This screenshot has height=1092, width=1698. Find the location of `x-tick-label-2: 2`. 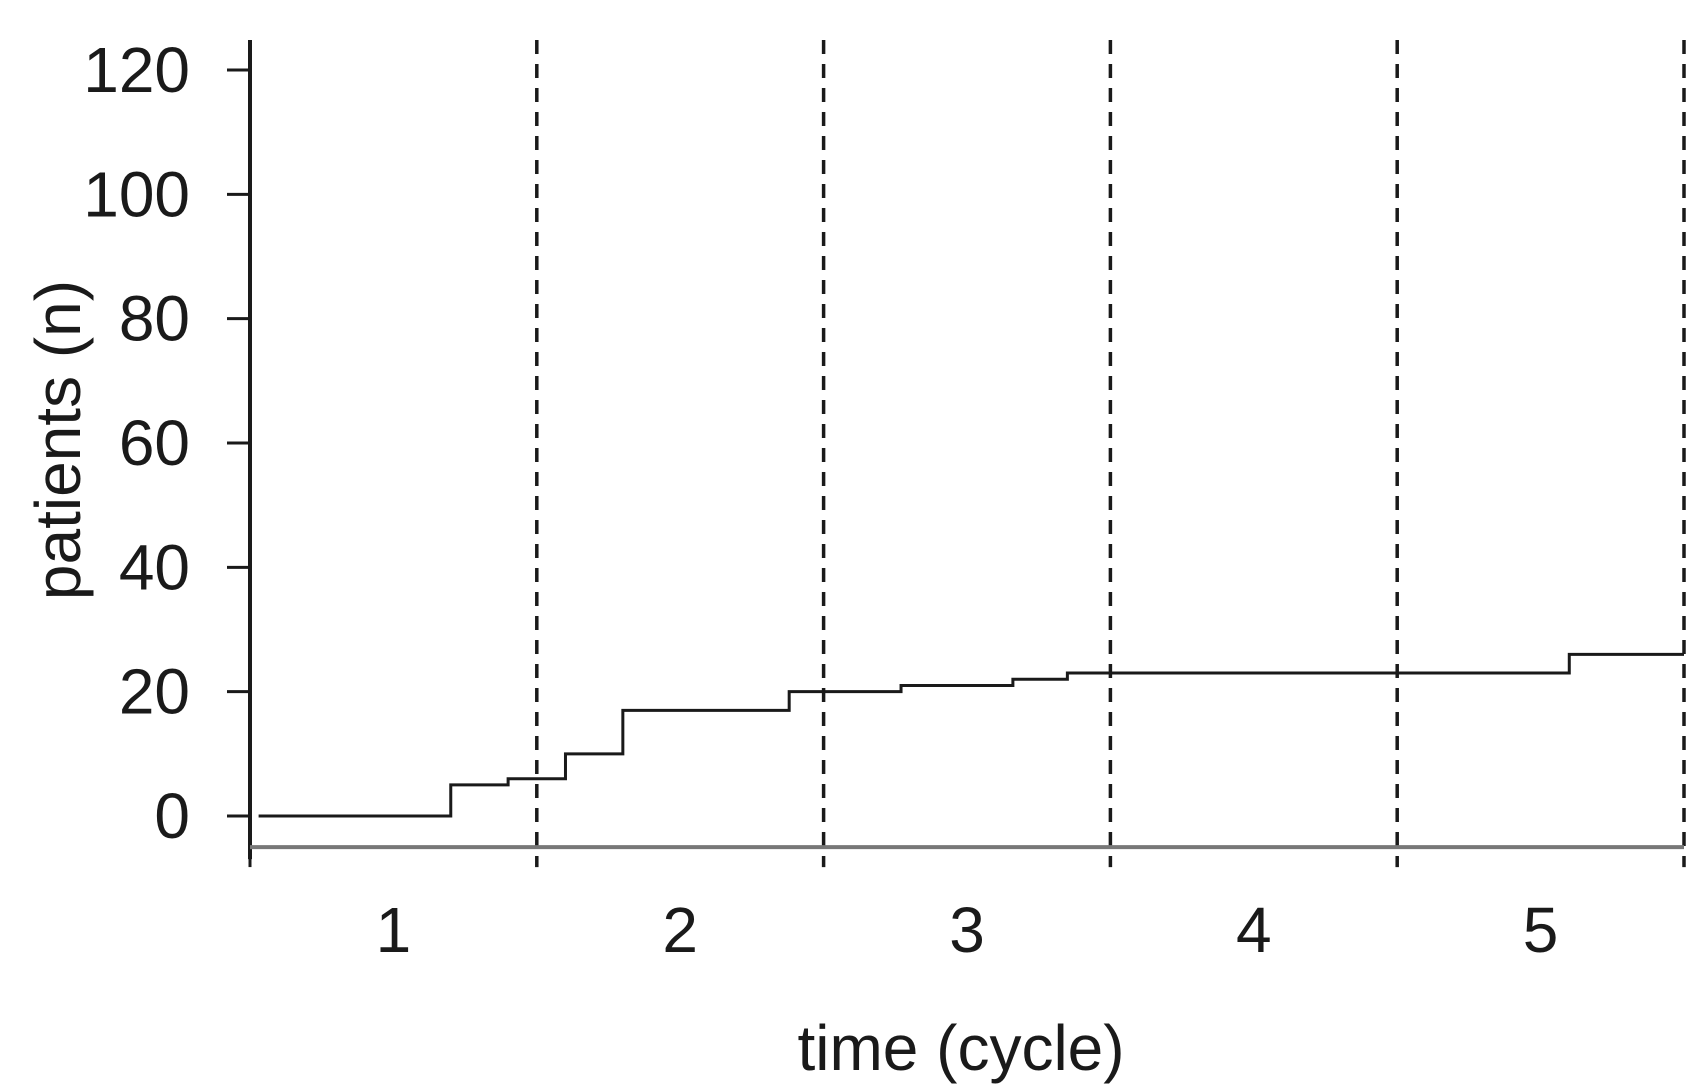

x-tick-label-2: 2 is located at coordinates (680, 930).